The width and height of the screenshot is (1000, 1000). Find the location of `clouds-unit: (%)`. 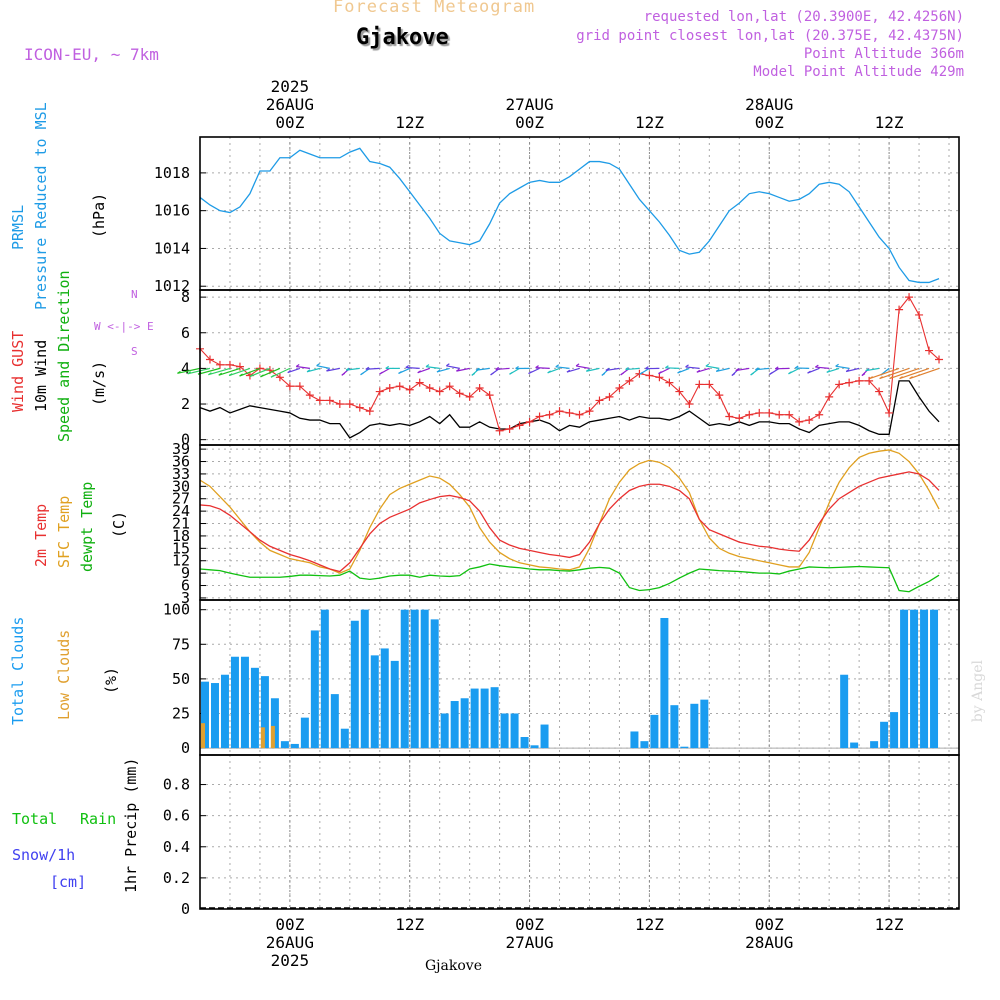

clouds-unit: (%) is located at coordinates (111, 680).